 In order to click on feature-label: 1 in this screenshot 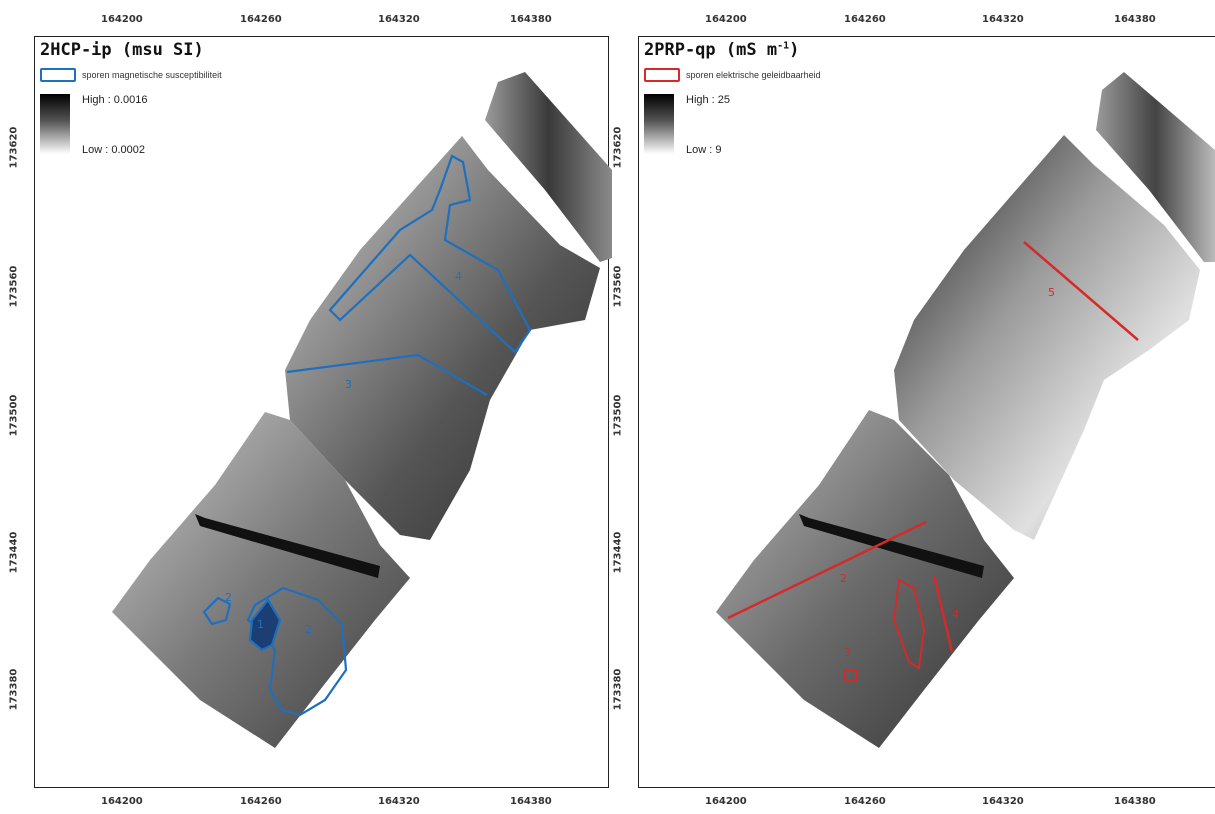, I will do `click(260, 624)`.